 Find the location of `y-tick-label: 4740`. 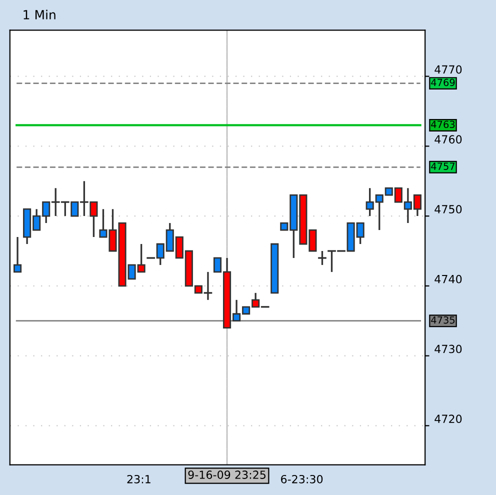

y-tick-label: 4740 is located at coordinates (448, 279).